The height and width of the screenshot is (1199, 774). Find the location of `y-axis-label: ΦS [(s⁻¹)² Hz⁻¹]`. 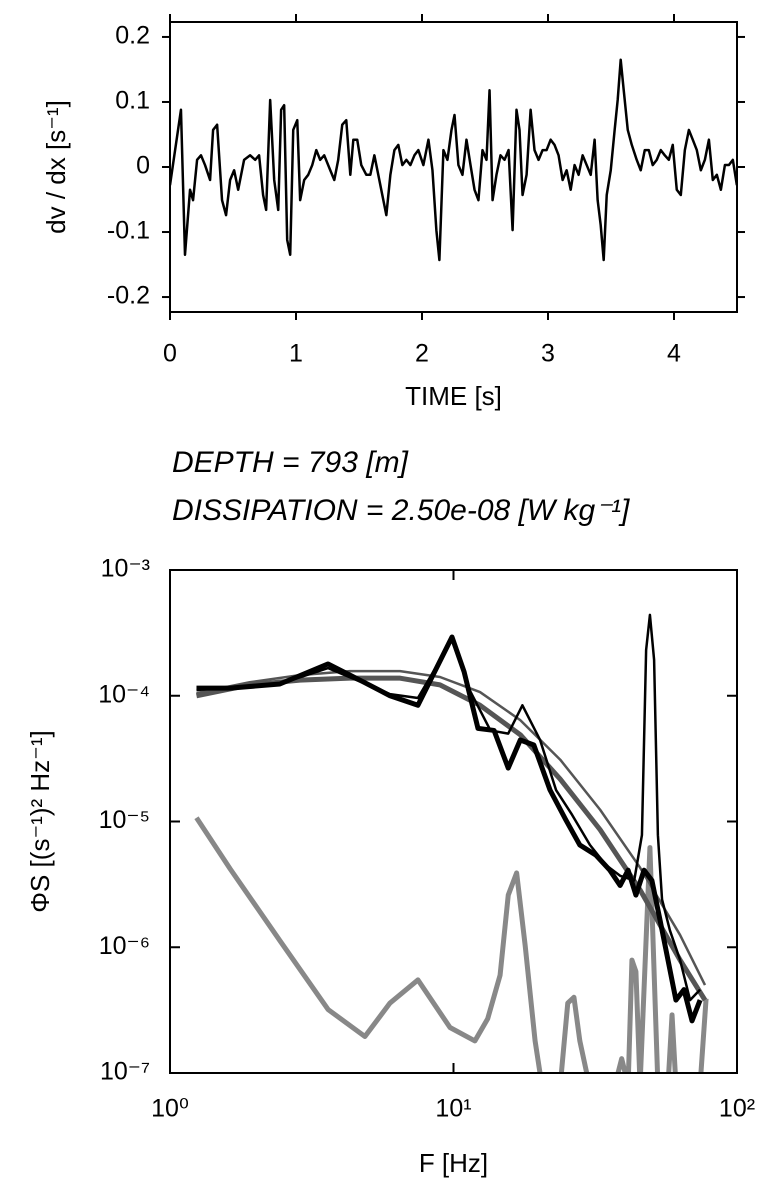

y-axis-label: ΦS [(s⁻¹)² Hz⁻¹] is located at coordinates (40, 821).